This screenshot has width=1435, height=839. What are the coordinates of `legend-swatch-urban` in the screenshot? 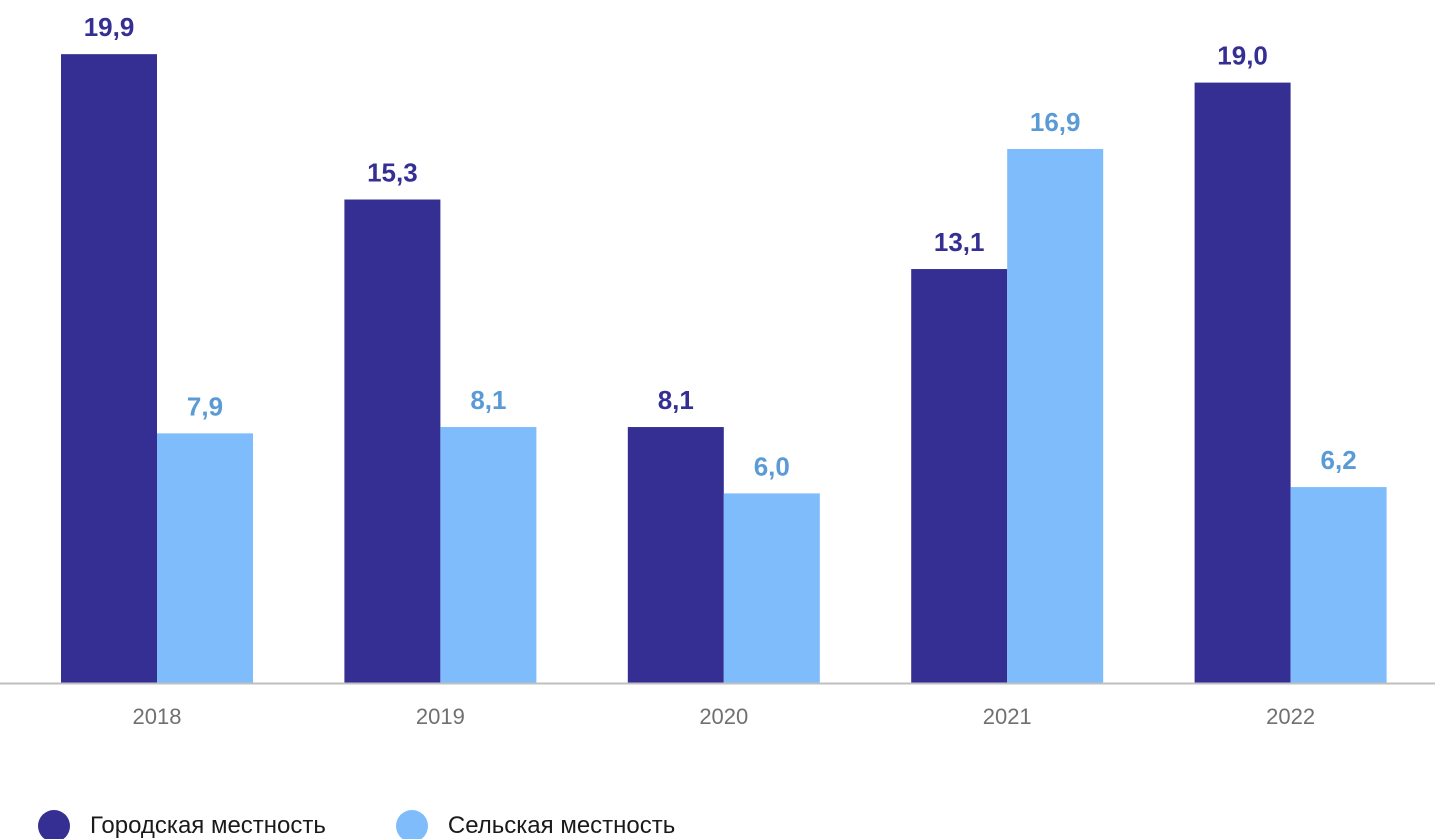 It's located at (54, 824).